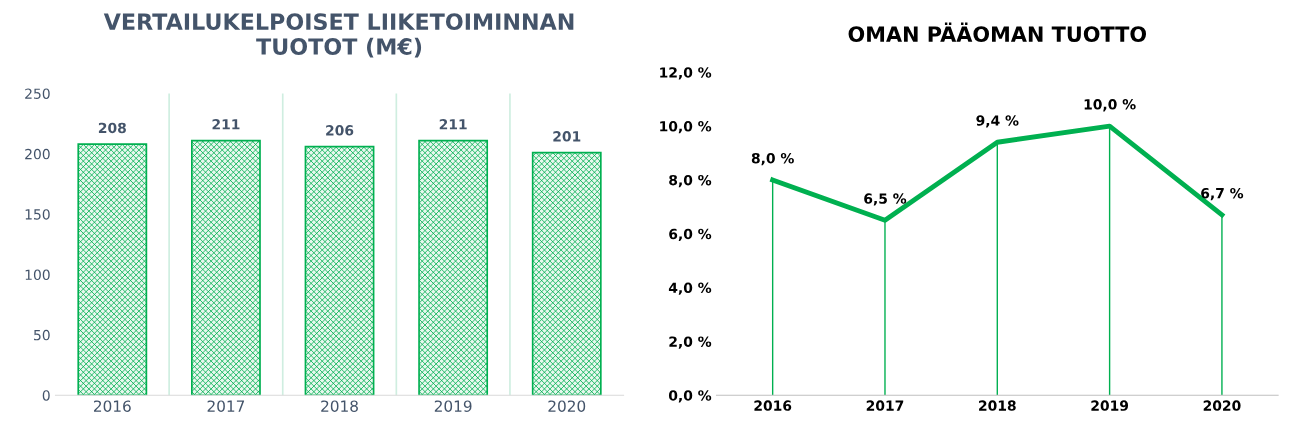  What do you see at coordinates (690, 234) in the screenshot?
I see `y-tick-label: 6,0 %` at bounding box center [690, 234].